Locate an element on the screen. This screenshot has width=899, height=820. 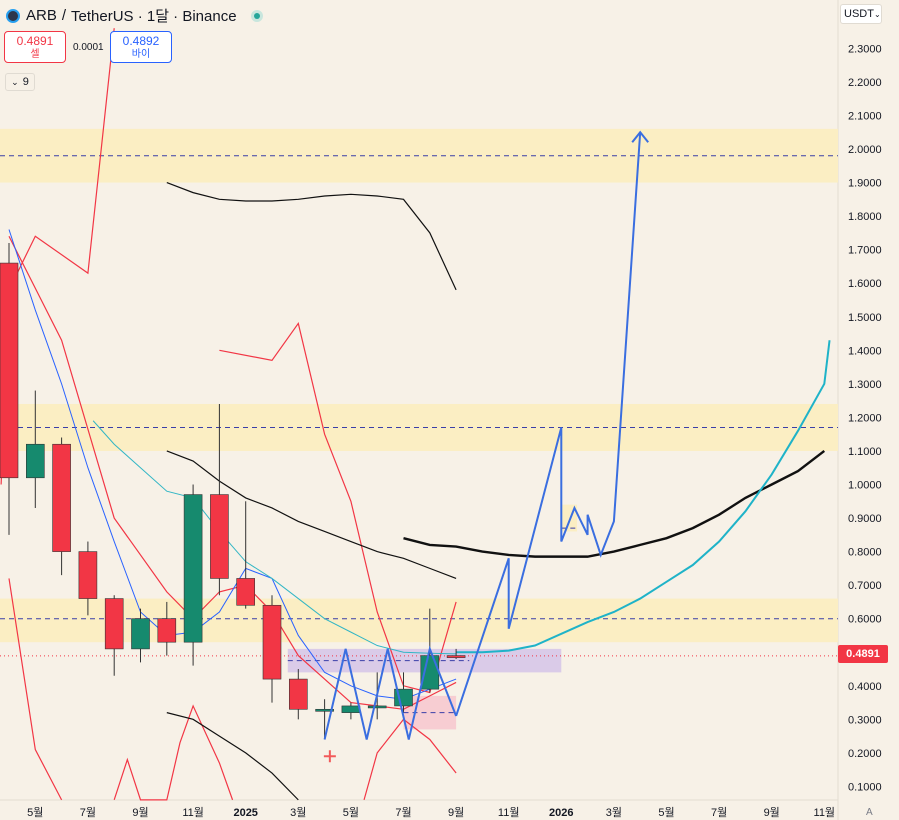
price-tick-label: 2.2000 is located at coordinates (865, 83).